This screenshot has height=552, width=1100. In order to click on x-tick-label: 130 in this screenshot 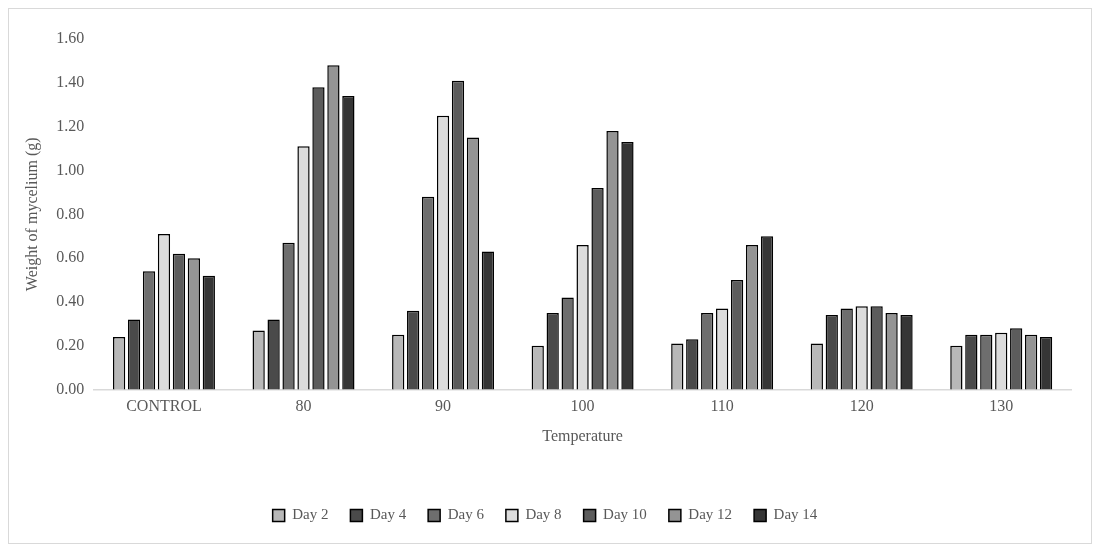, I will do `click(1001, 406)`.